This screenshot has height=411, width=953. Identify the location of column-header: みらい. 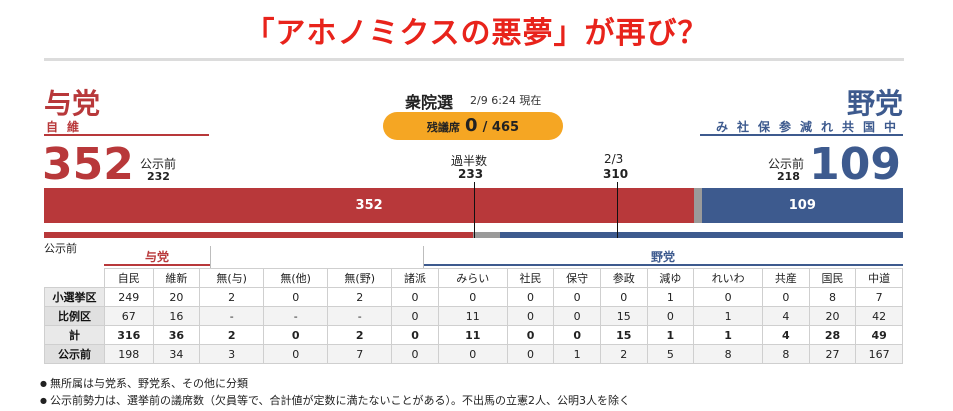
(472, 278).